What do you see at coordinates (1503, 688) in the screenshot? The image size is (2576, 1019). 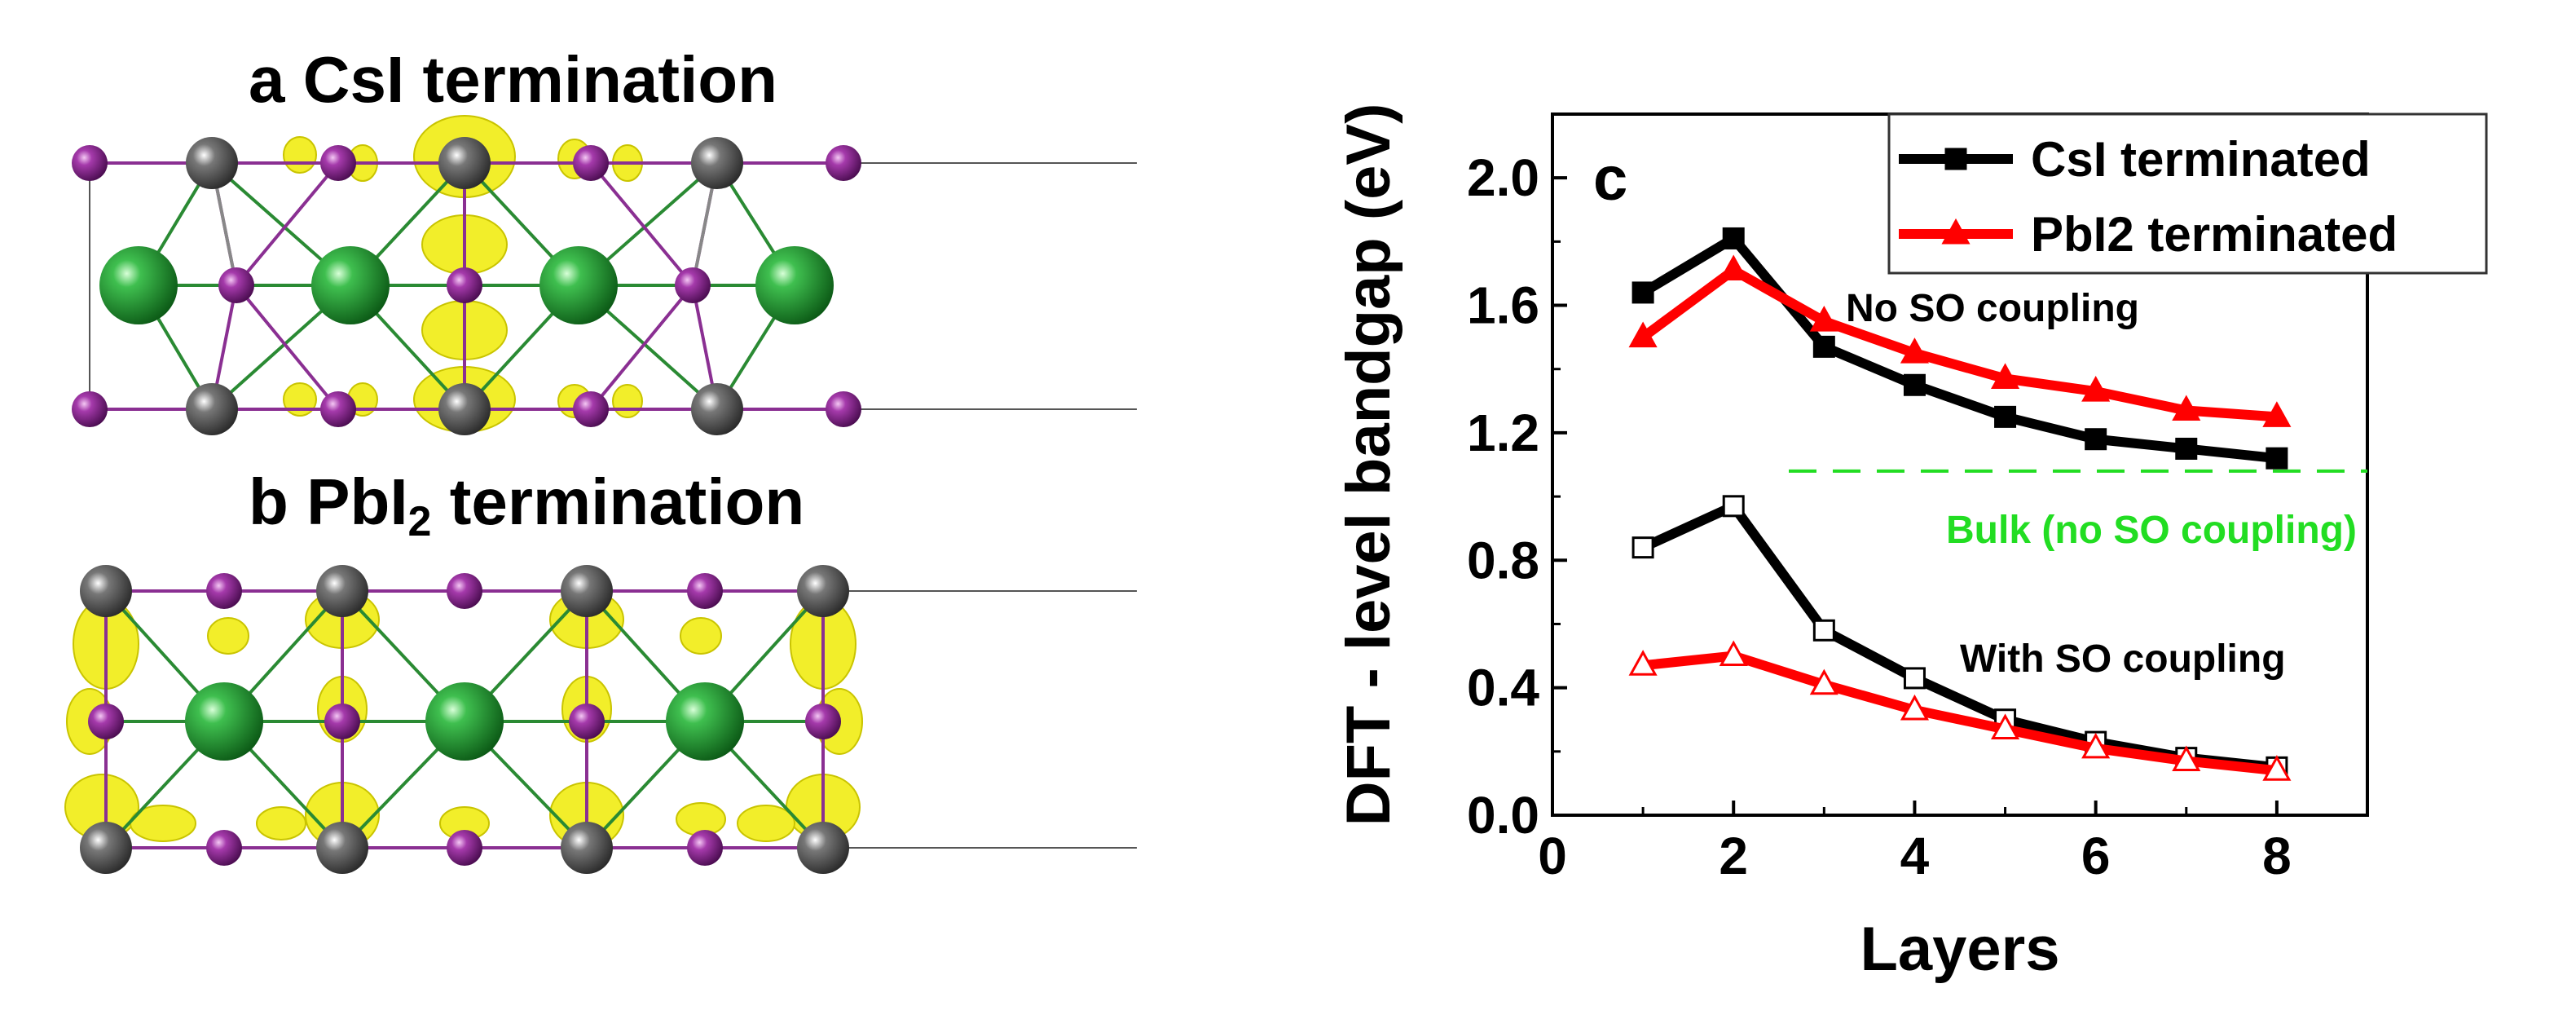 I see `y-tick-label: 0.4` at bounding box center [1503, 688].